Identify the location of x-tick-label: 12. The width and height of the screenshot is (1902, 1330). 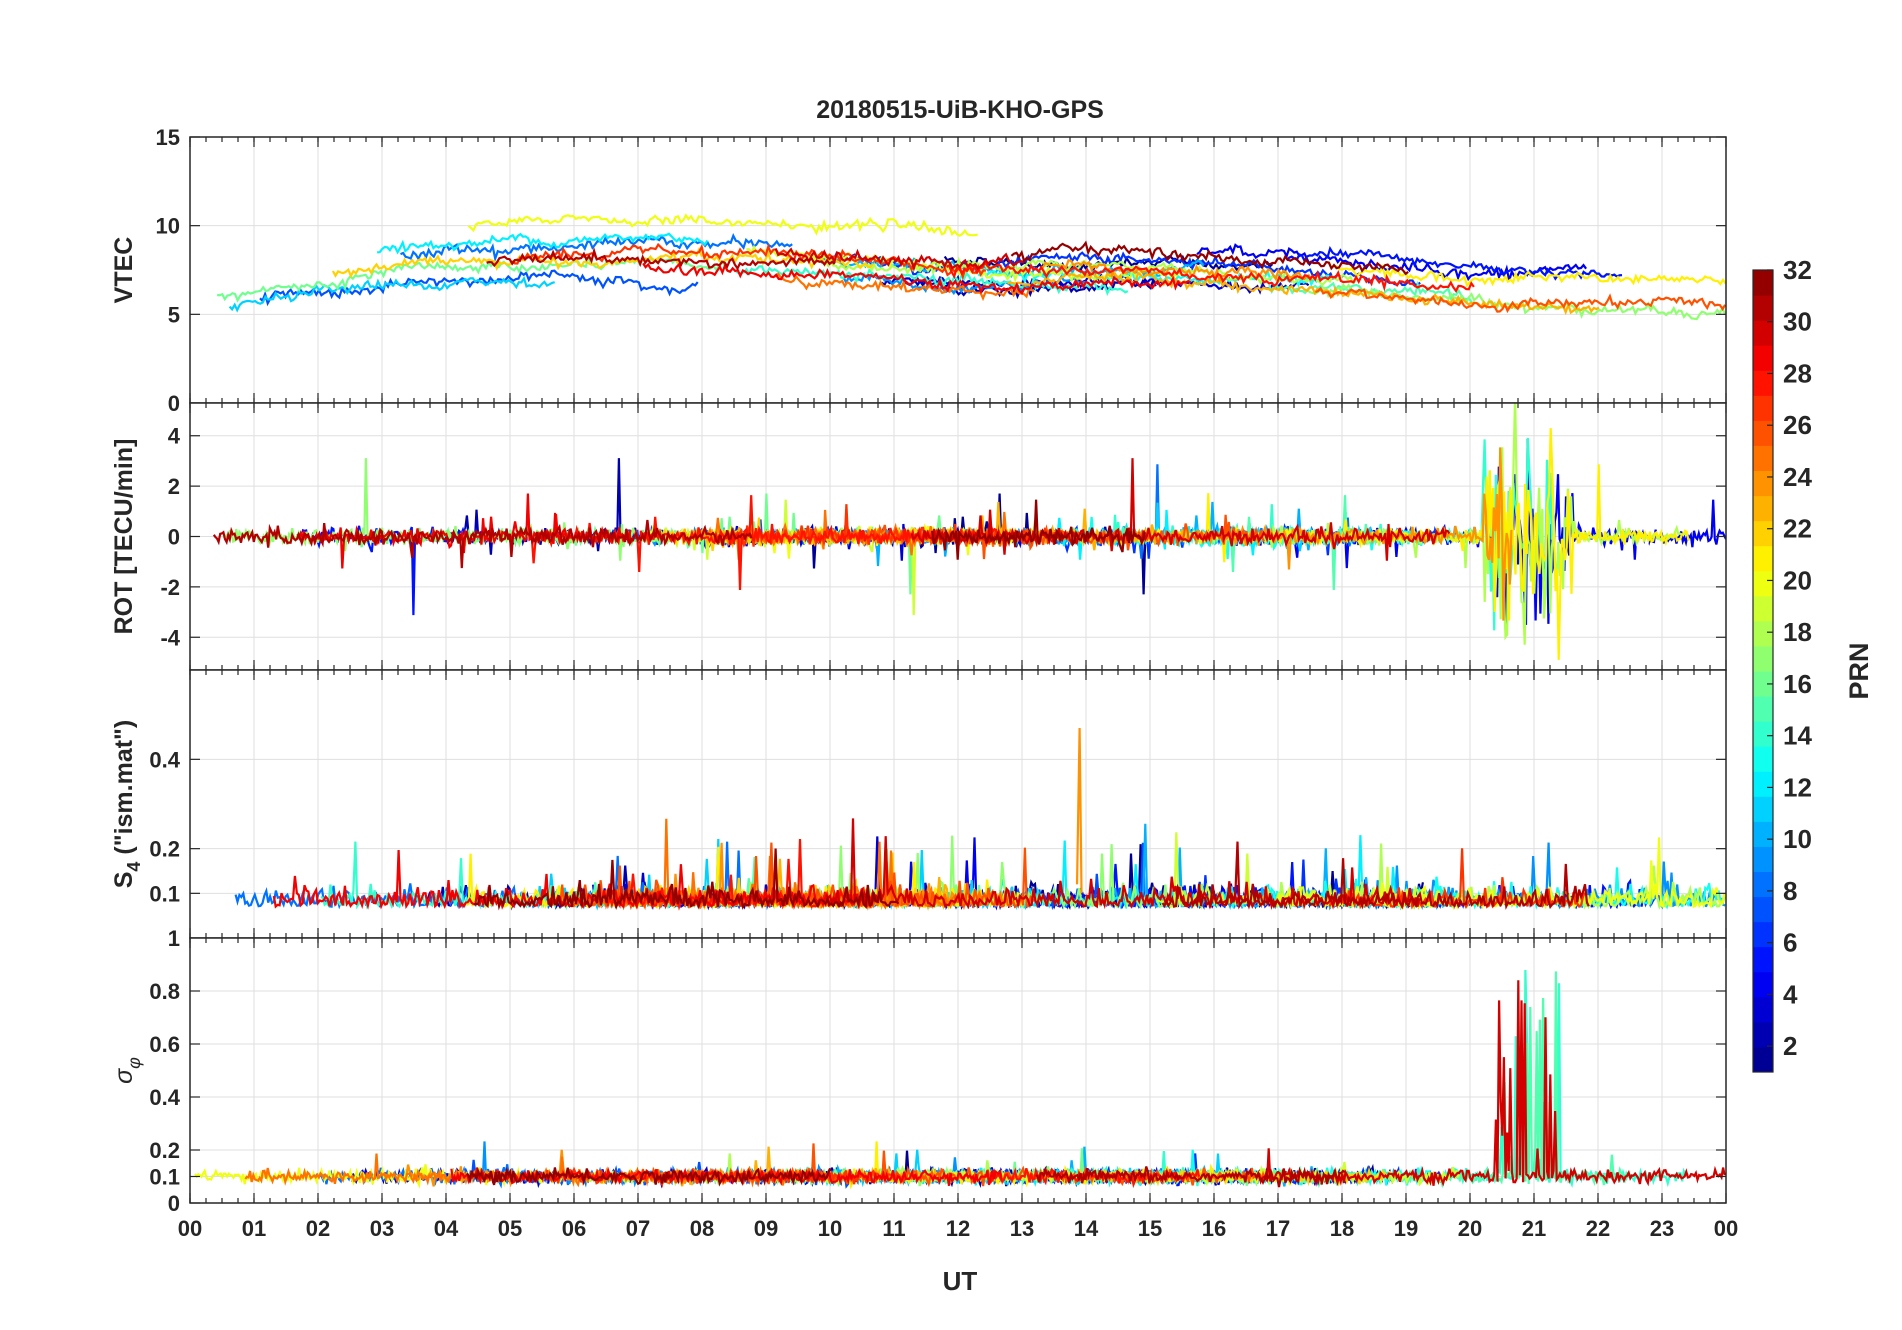
(958, 1228).